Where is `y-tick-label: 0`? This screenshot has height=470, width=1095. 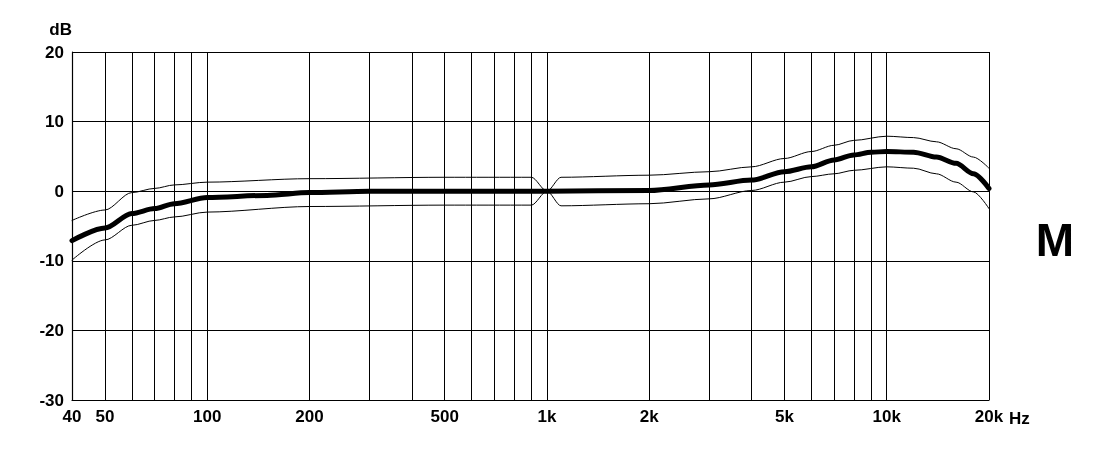 y-tick-label: 0 is located at coordinates (59, 191).